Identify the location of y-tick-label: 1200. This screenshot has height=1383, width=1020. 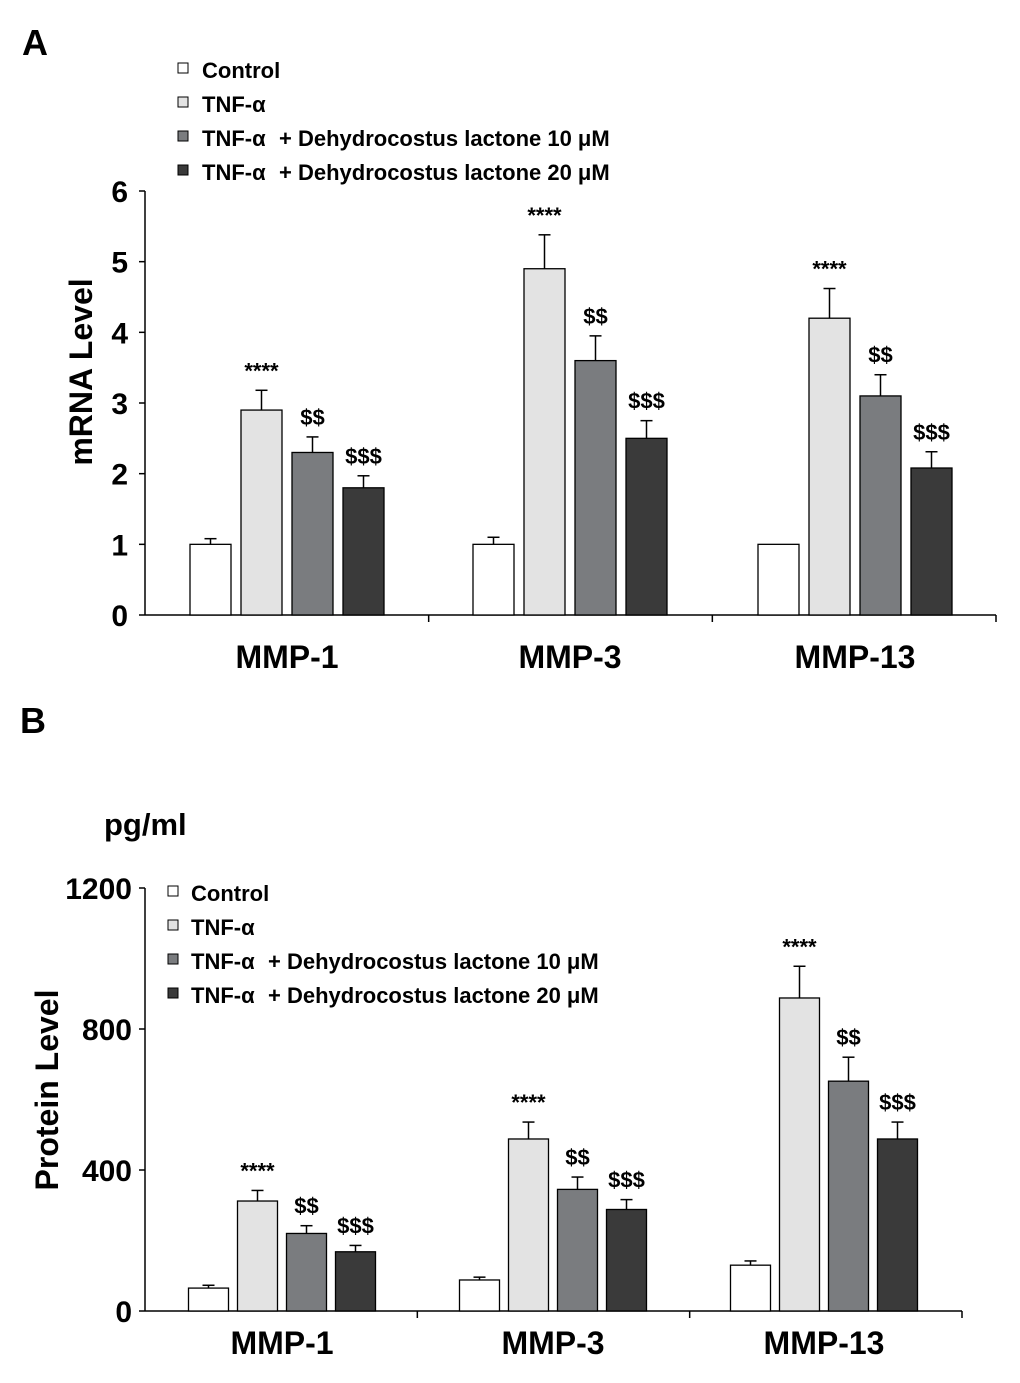
(98, 889).